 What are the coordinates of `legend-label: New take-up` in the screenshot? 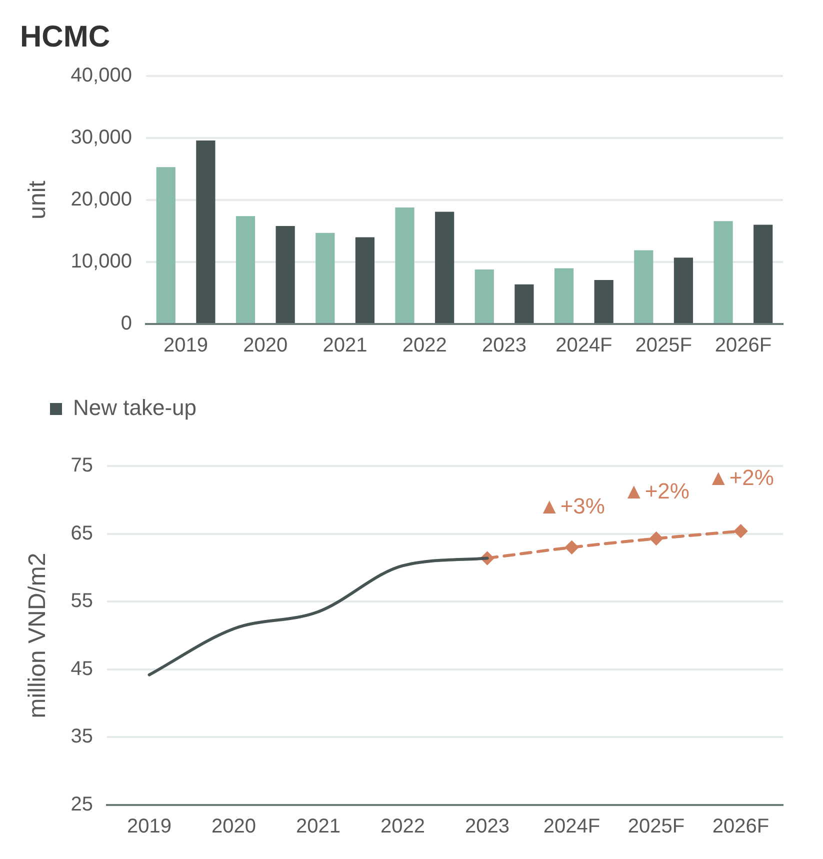 It's located at (135, 407).